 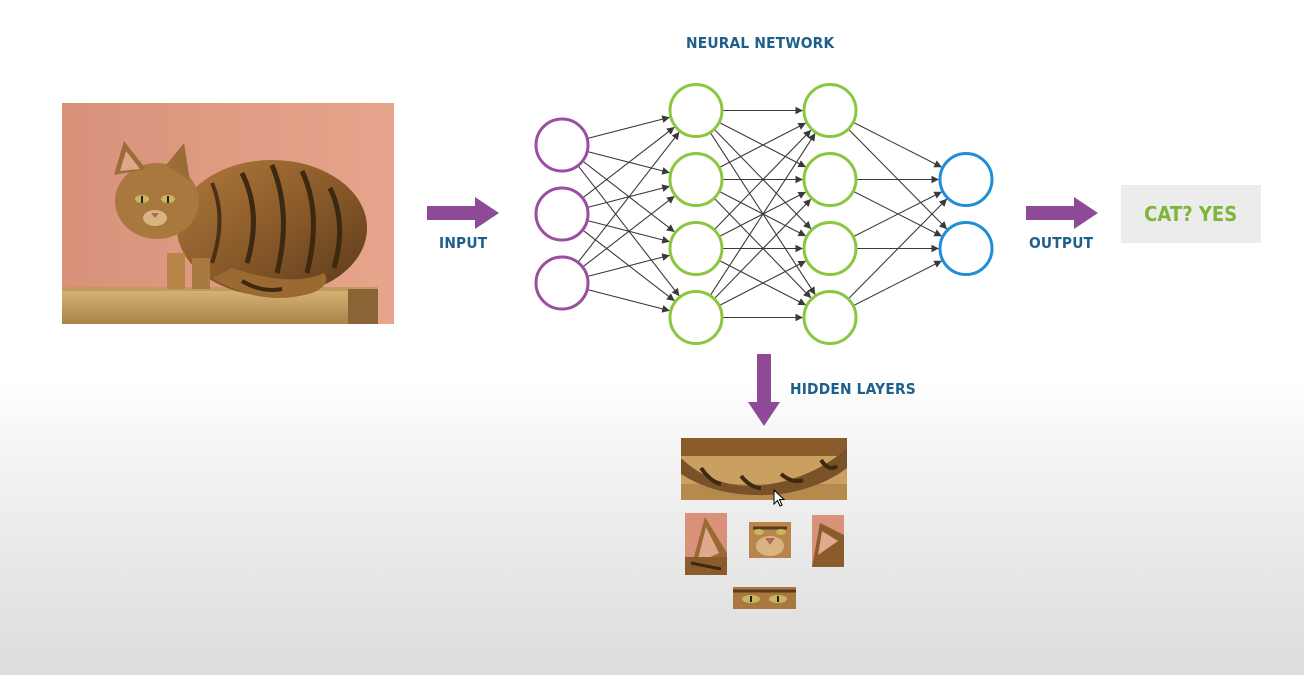 I want to click on mouse-cursor-icon, so click(x=779, y=498).